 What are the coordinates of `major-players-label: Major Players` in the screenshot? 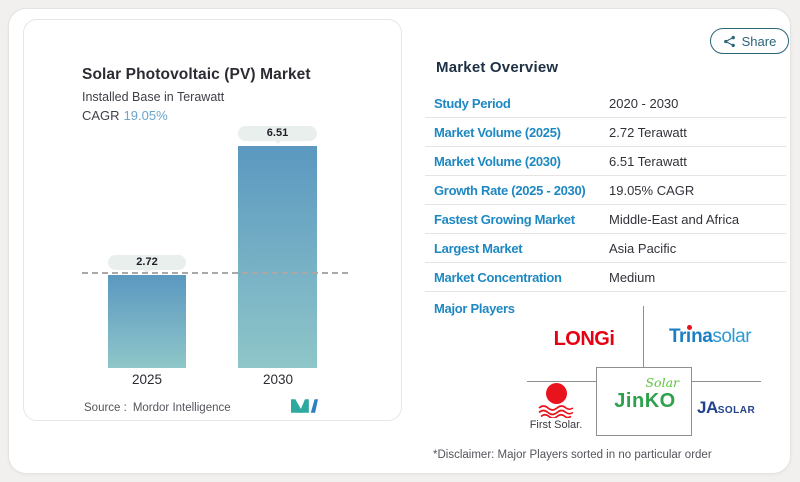 It's located at (474, 308).